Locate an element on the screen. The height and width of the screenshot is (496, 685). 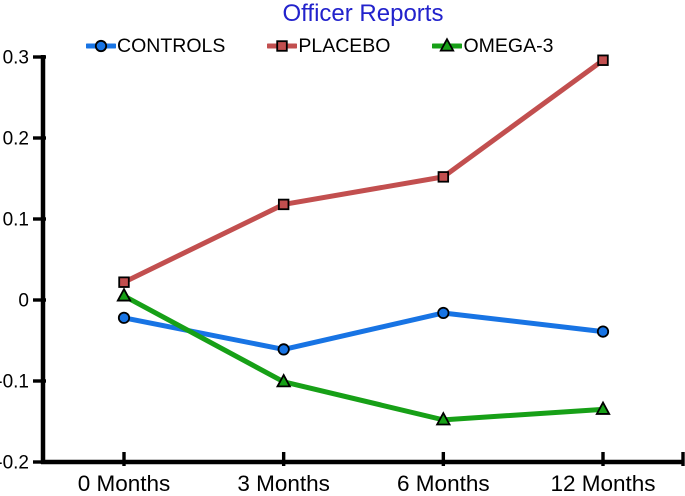
legend-marker-square-icon is located at coordinates (282, 46).